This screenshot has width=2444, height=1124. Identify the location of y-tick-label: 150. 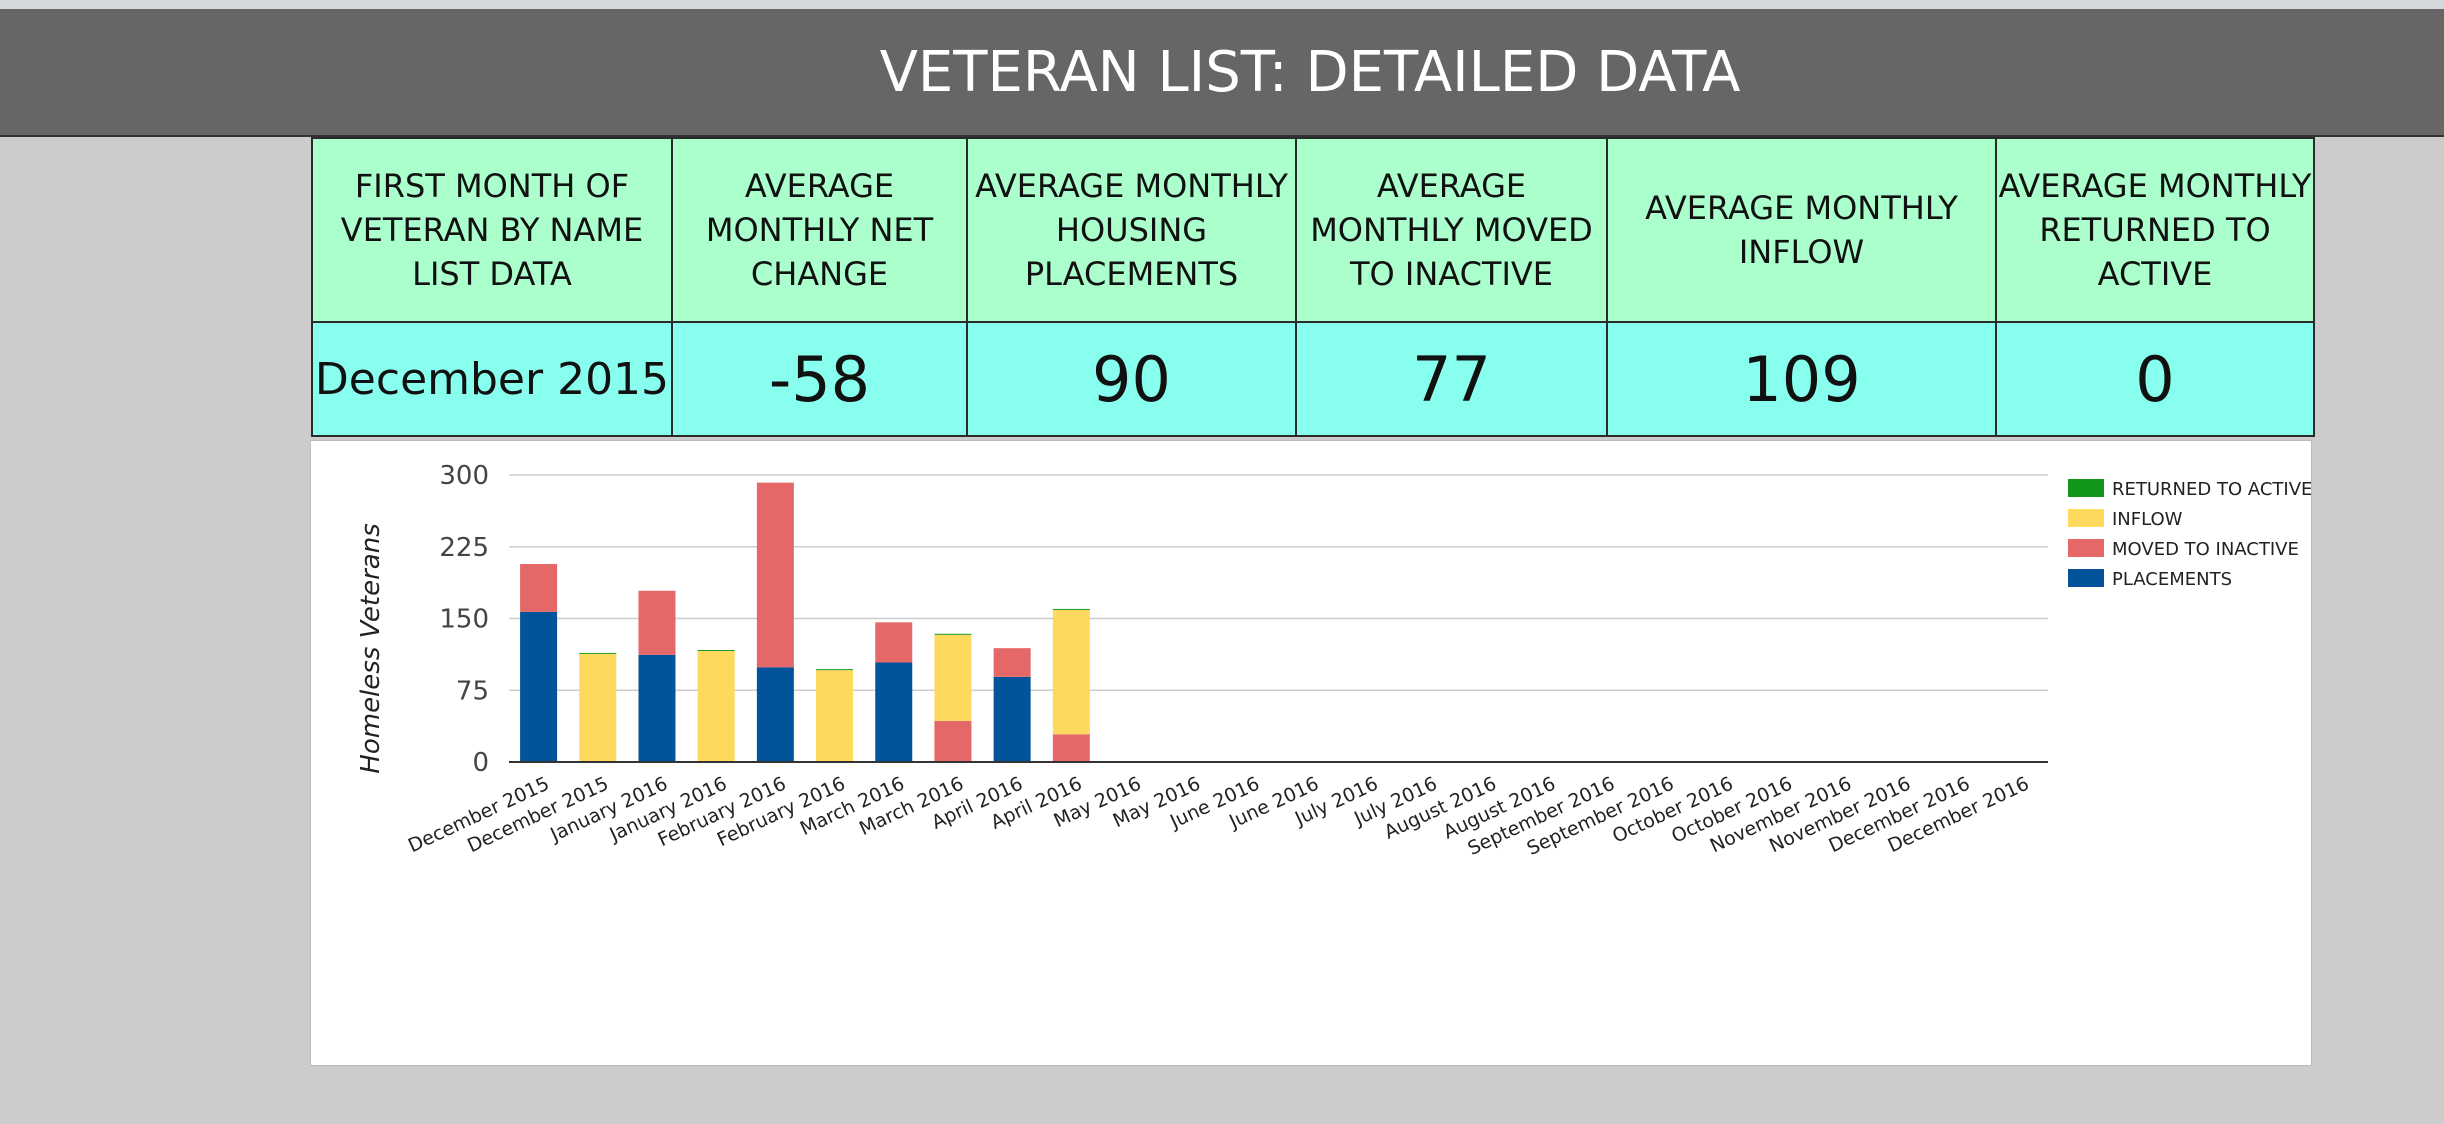
(464, 620).